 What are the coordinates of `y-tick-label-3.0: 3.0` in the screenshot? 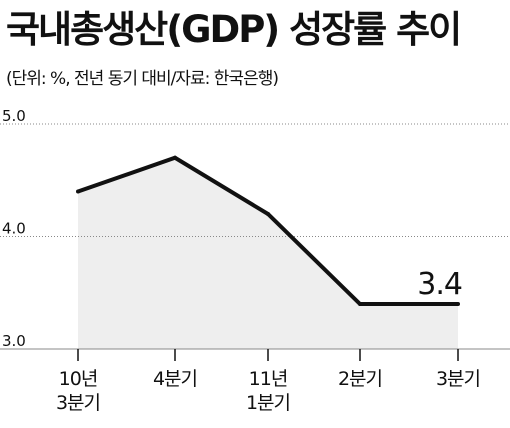 It's located at (14, 341).